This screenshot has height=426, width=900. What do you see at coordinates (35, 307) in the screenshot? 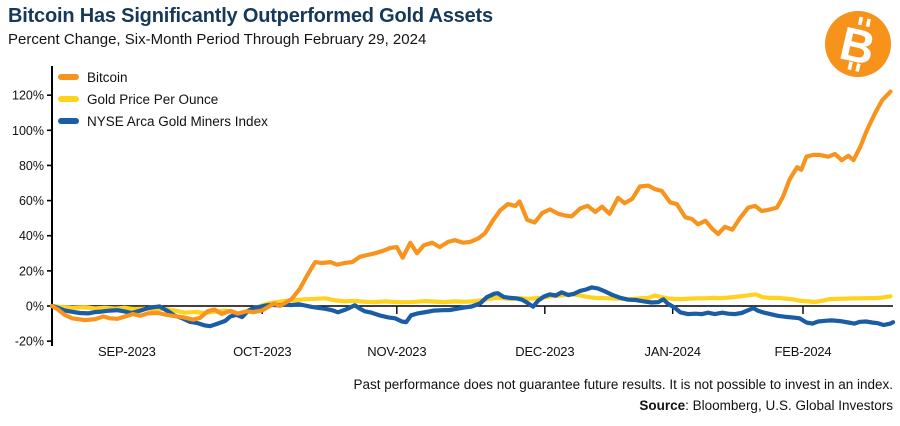
I see `y-axis-label: 0%` at bounding box center [35, 307].